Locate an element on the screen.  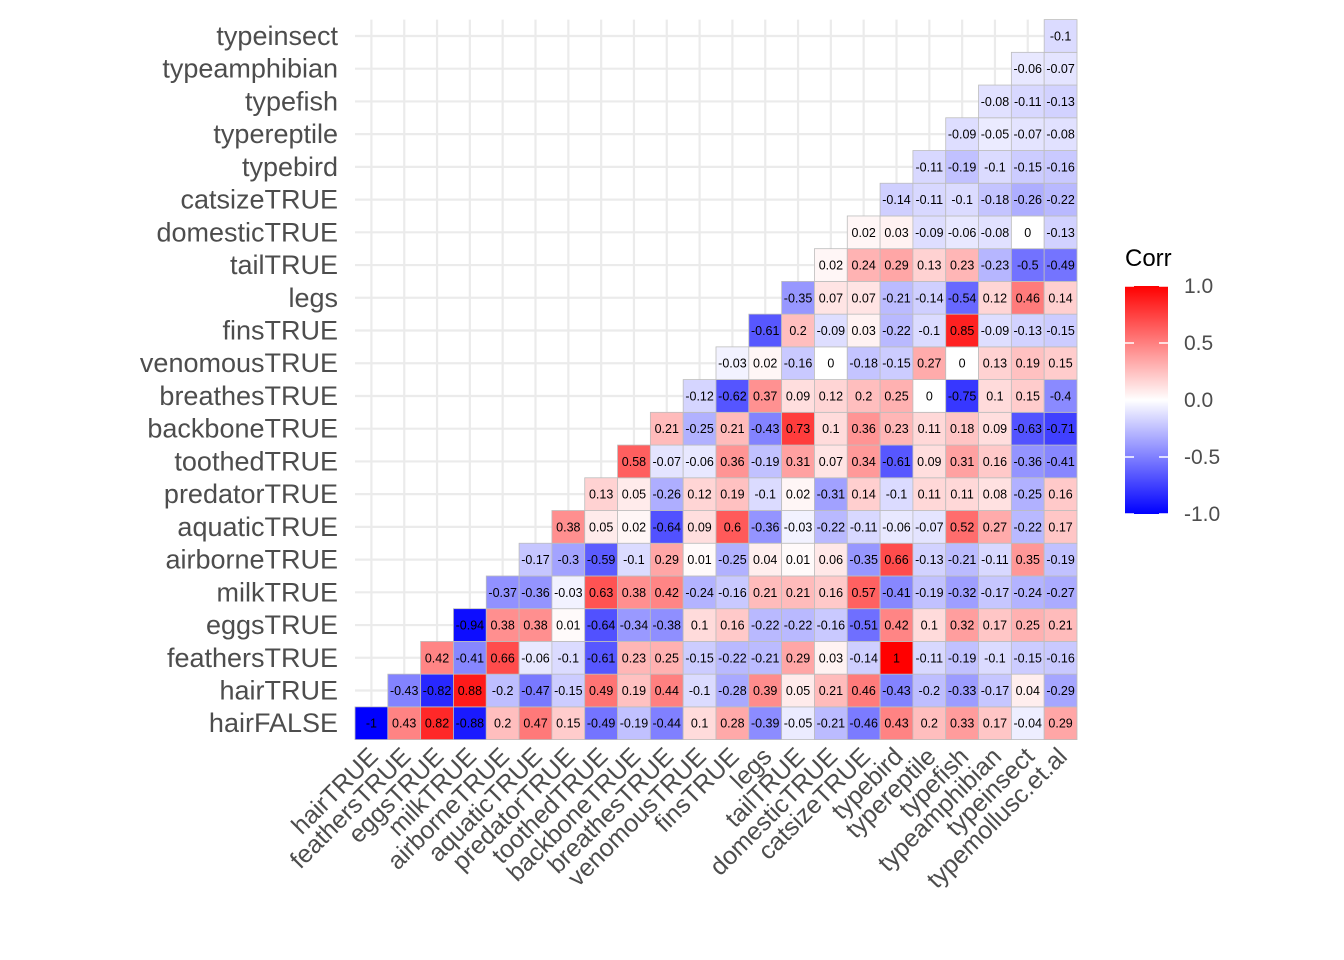
cell-label: 0.85 is located at coordinates (962, 331).